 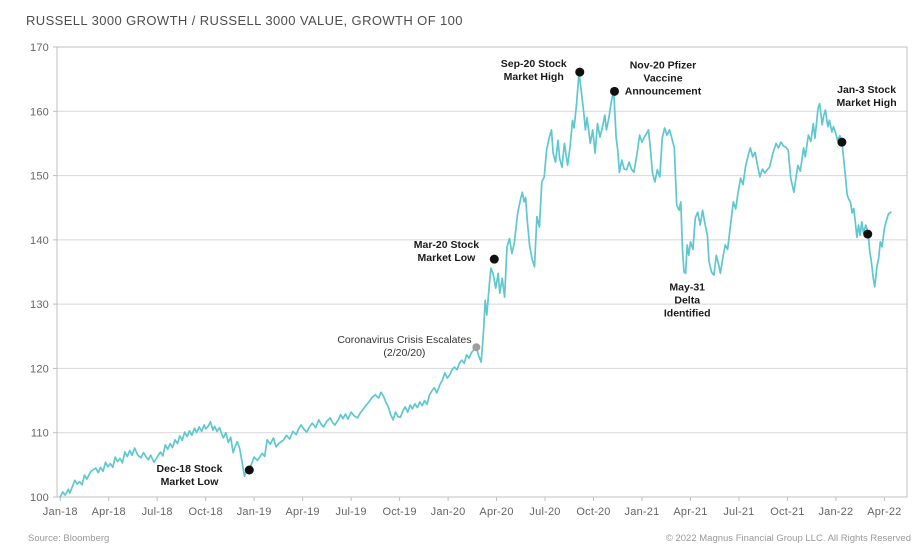 I want to click on annotation-coronavirus-escalates: Coronavirus Crisis Escalates (2/20/20), so click(x=404, y=347).